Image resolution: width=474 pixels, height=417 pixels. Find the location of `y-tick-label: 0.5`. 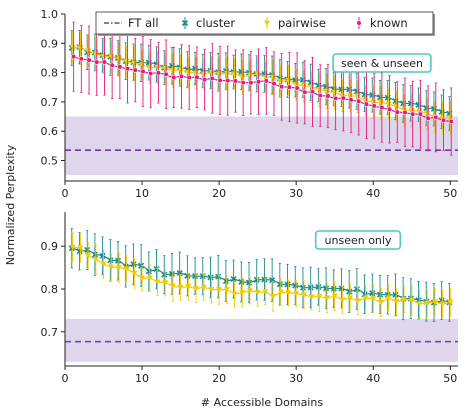

y-tick-label: 0.5 is located at coordinates (50, 160).